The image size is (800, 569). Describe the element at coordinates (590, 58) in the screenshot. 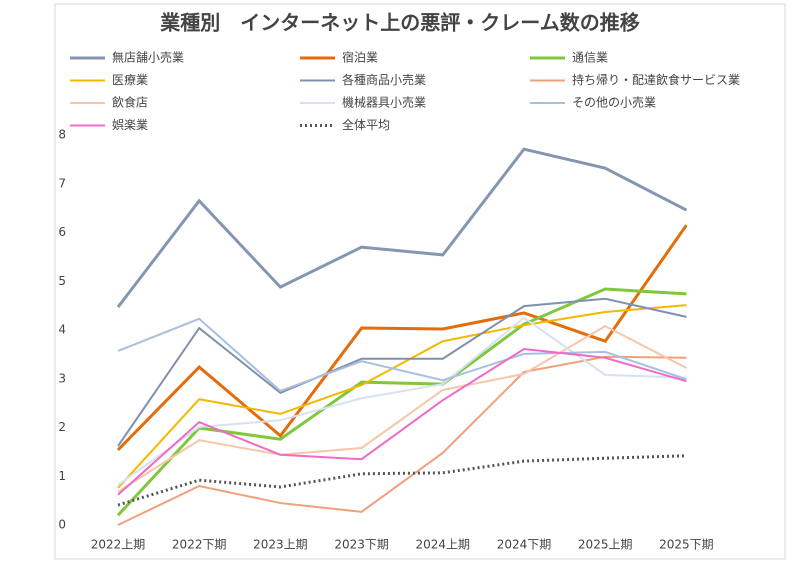

I see `legend-label: 通信業` at that location.